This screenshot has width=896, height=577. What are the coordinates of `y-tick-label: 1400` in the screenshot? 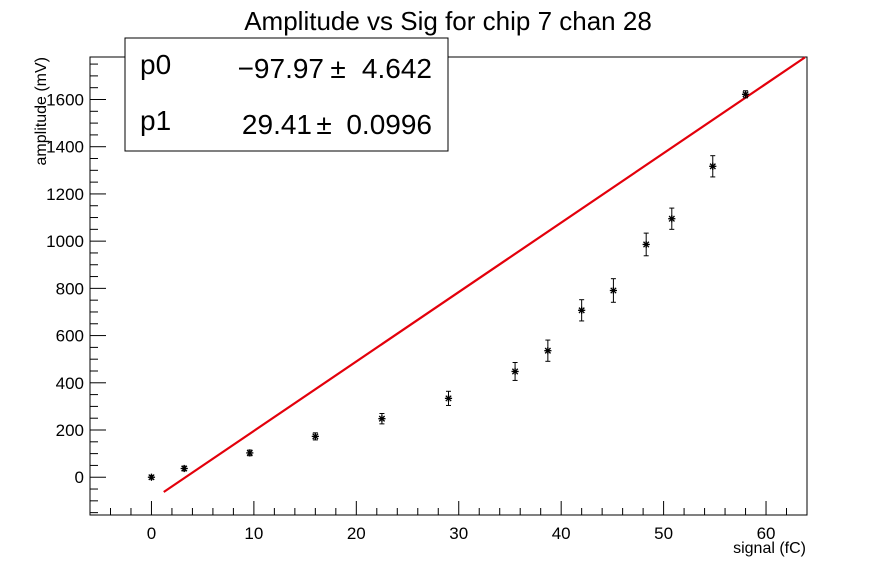 It's located at (65, 147).